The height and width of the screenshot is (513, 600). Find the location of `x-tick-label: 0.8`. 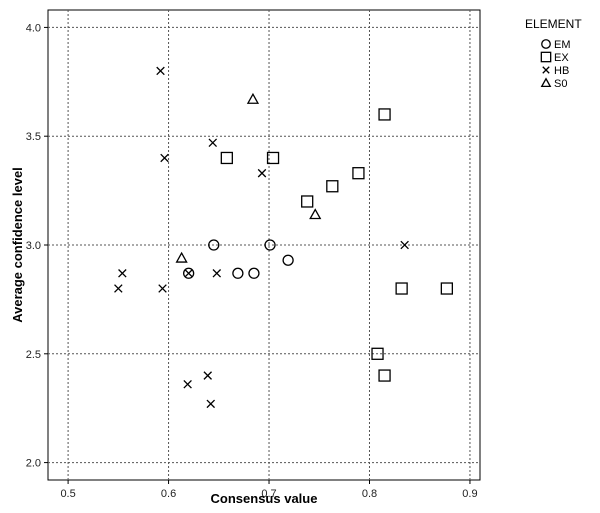

x-tick-label: 0.8 is located at coordinates (369, 494).